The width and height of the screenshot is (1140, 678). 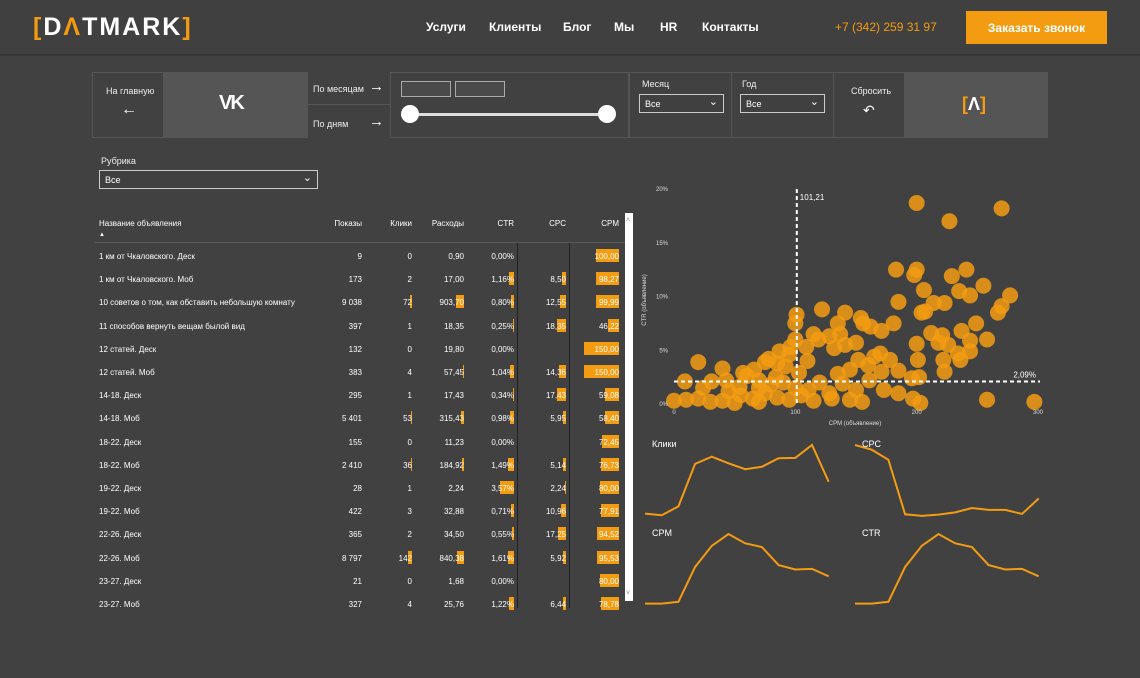 I want to click on table-row: 22-26. Деск 365 2 34,50 0,55% 17,25 94,52, so click(x=360, y=533).